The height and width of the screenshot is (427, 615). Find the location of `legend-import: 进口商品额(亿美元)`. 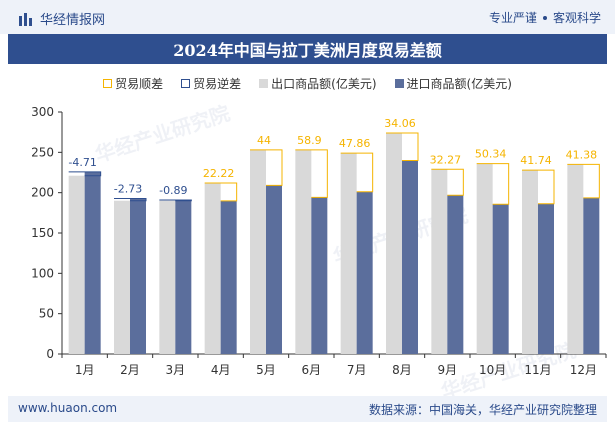

legend-import: 进口商品额(亿美元) is located at coordinates (453, 83).